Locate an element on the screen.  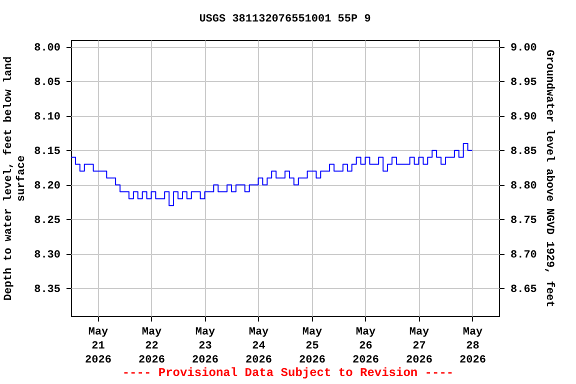
y-tick-label: 8.35 is located at coordinates (47, 290).